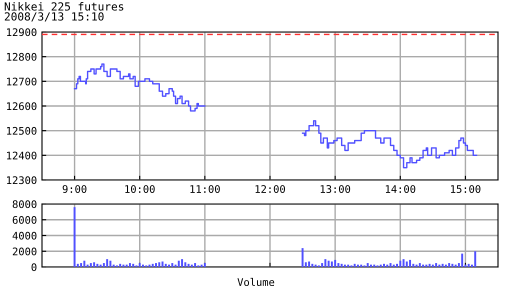 The height and width of the screenshot is (288, 512). Describe the element at coordinates (21, 106) in the screenshot. I see `y-tick-label: 12600` at that location.